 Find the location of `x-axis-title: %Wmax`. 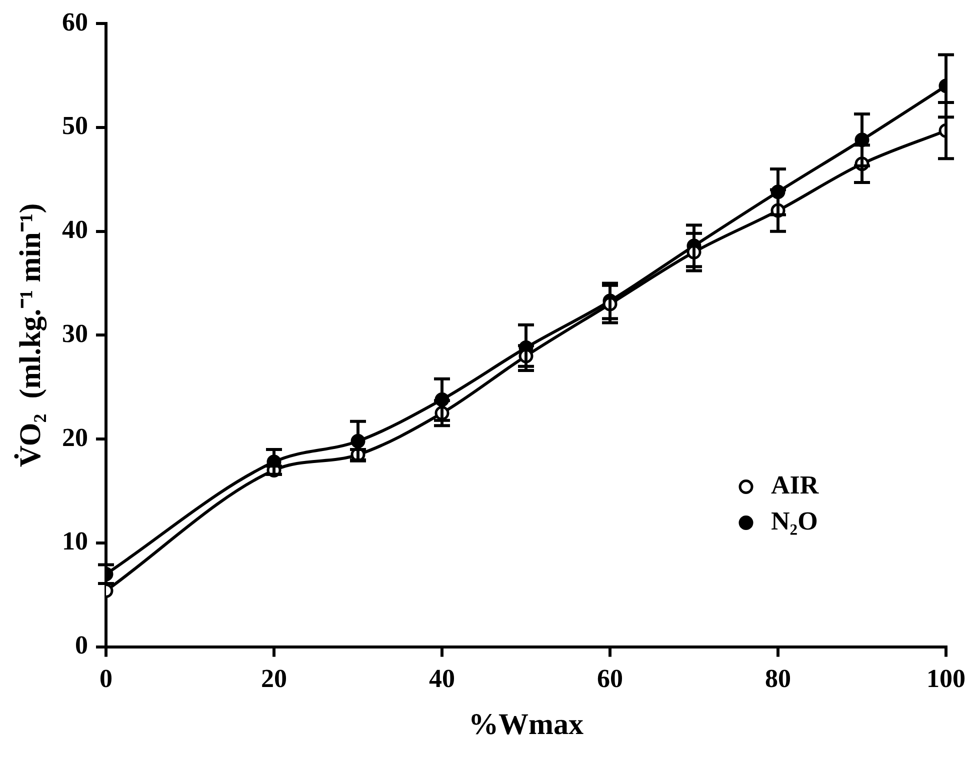

x-axis-title: %Wmax is located at coordinates (526, 724).